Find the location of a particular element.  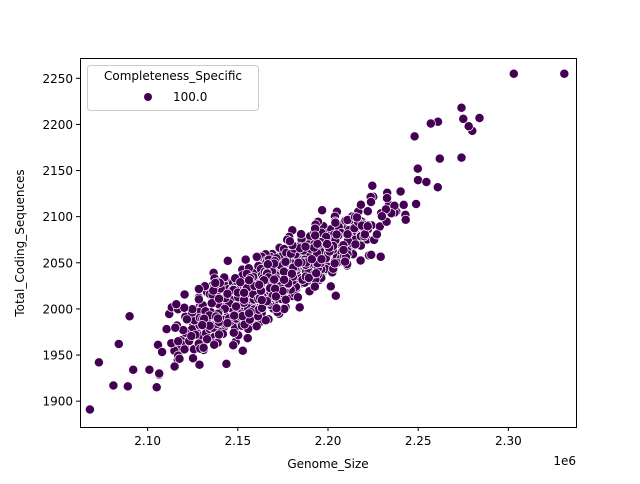

x-offset-label: 1e6 is located at coordinates (564, 461).